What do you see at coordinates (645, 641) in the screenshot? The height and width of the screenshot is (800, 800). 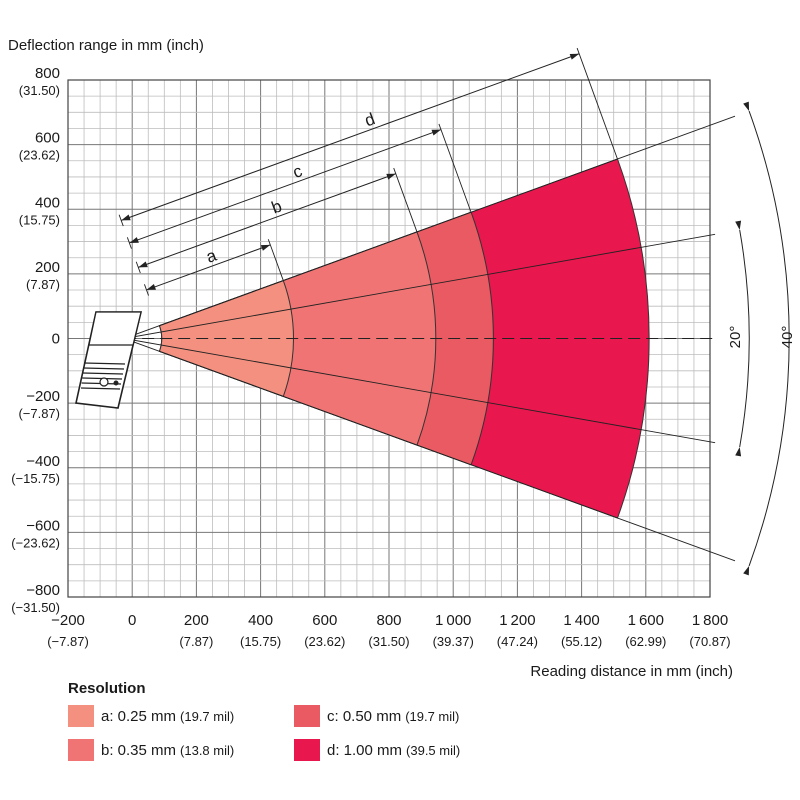 I see `x-tick-inch-label: (62.99)` at bounding box center [645, 641].